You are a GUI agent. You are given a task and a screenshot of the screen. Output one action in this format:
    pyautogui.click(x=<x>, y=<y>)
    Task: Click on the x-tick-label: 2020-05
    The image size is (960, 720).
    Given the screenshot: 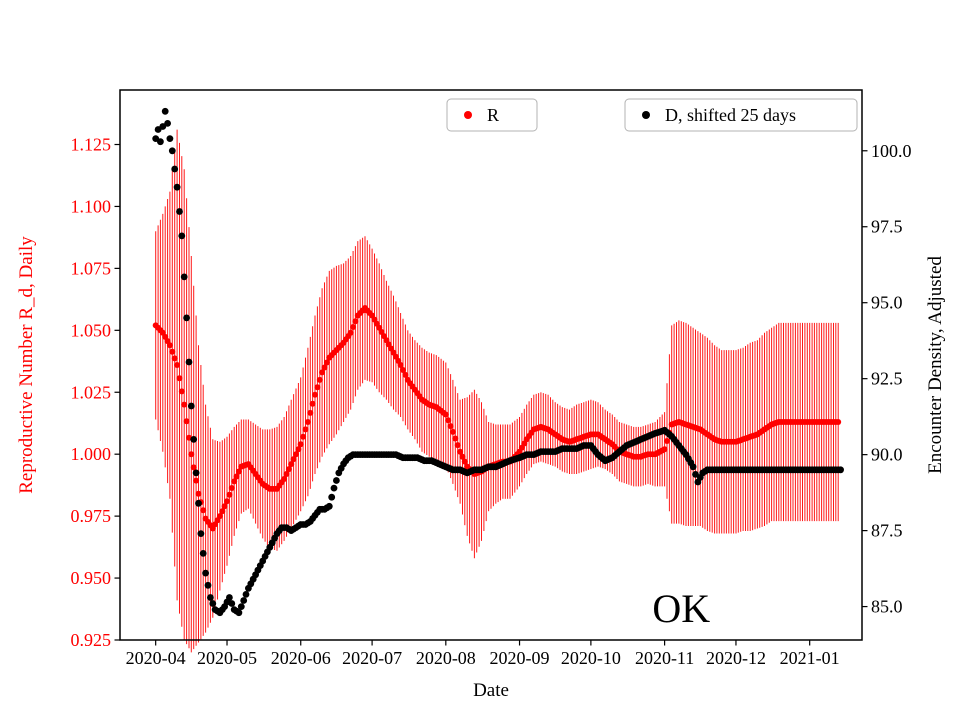 What is the action you would take?
    pyautogui.click(x=227, y=658)
    